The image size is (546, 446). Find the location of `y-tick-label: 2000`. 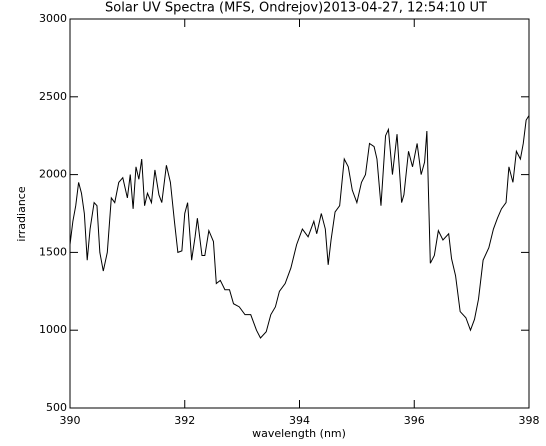

y-tick-label: 2000 is located at coordinates (53, 174).